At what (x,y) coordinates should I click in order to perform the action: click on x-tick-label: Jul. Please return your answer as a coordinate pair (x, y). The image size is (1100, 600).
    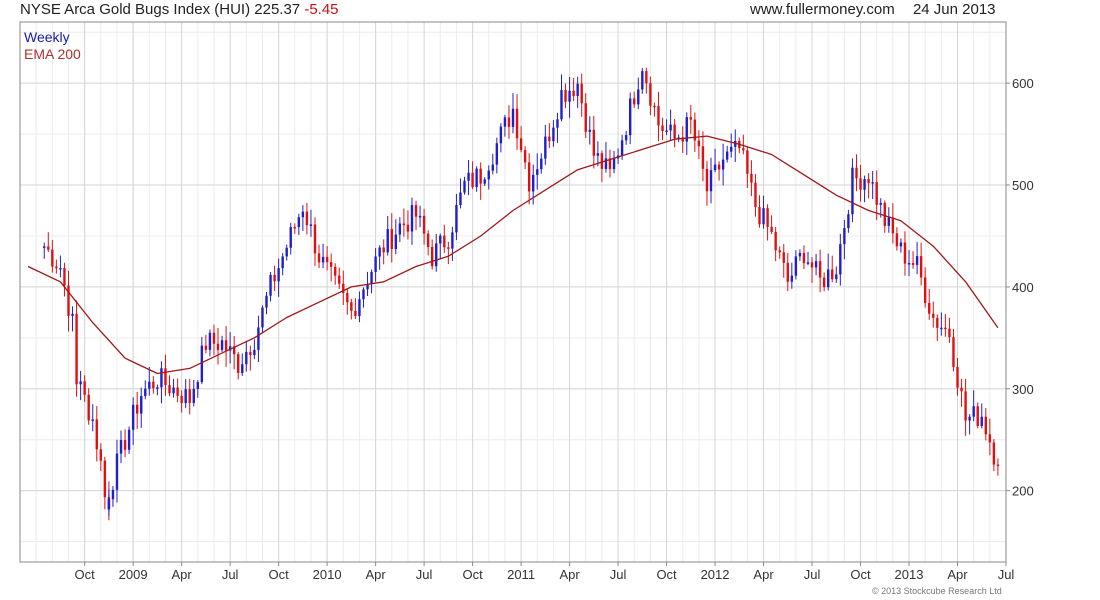
    Looking at the image, I should click on (618, 574).